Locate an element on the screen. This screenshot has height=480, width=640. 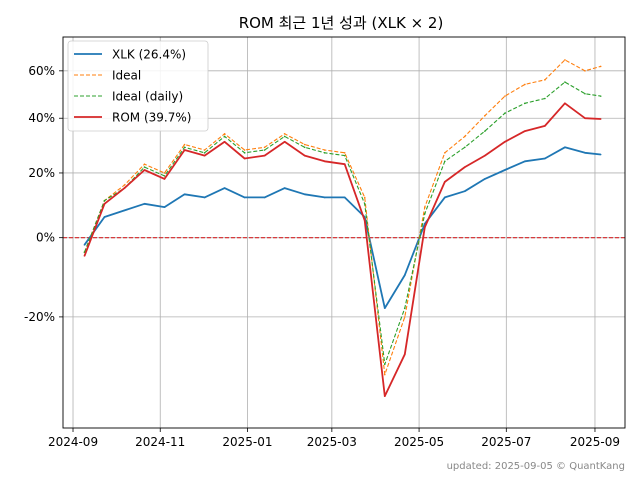
chart-title: ROM 최근 1년 성과 (XLK × 2) is located at coordinates (341, 23).